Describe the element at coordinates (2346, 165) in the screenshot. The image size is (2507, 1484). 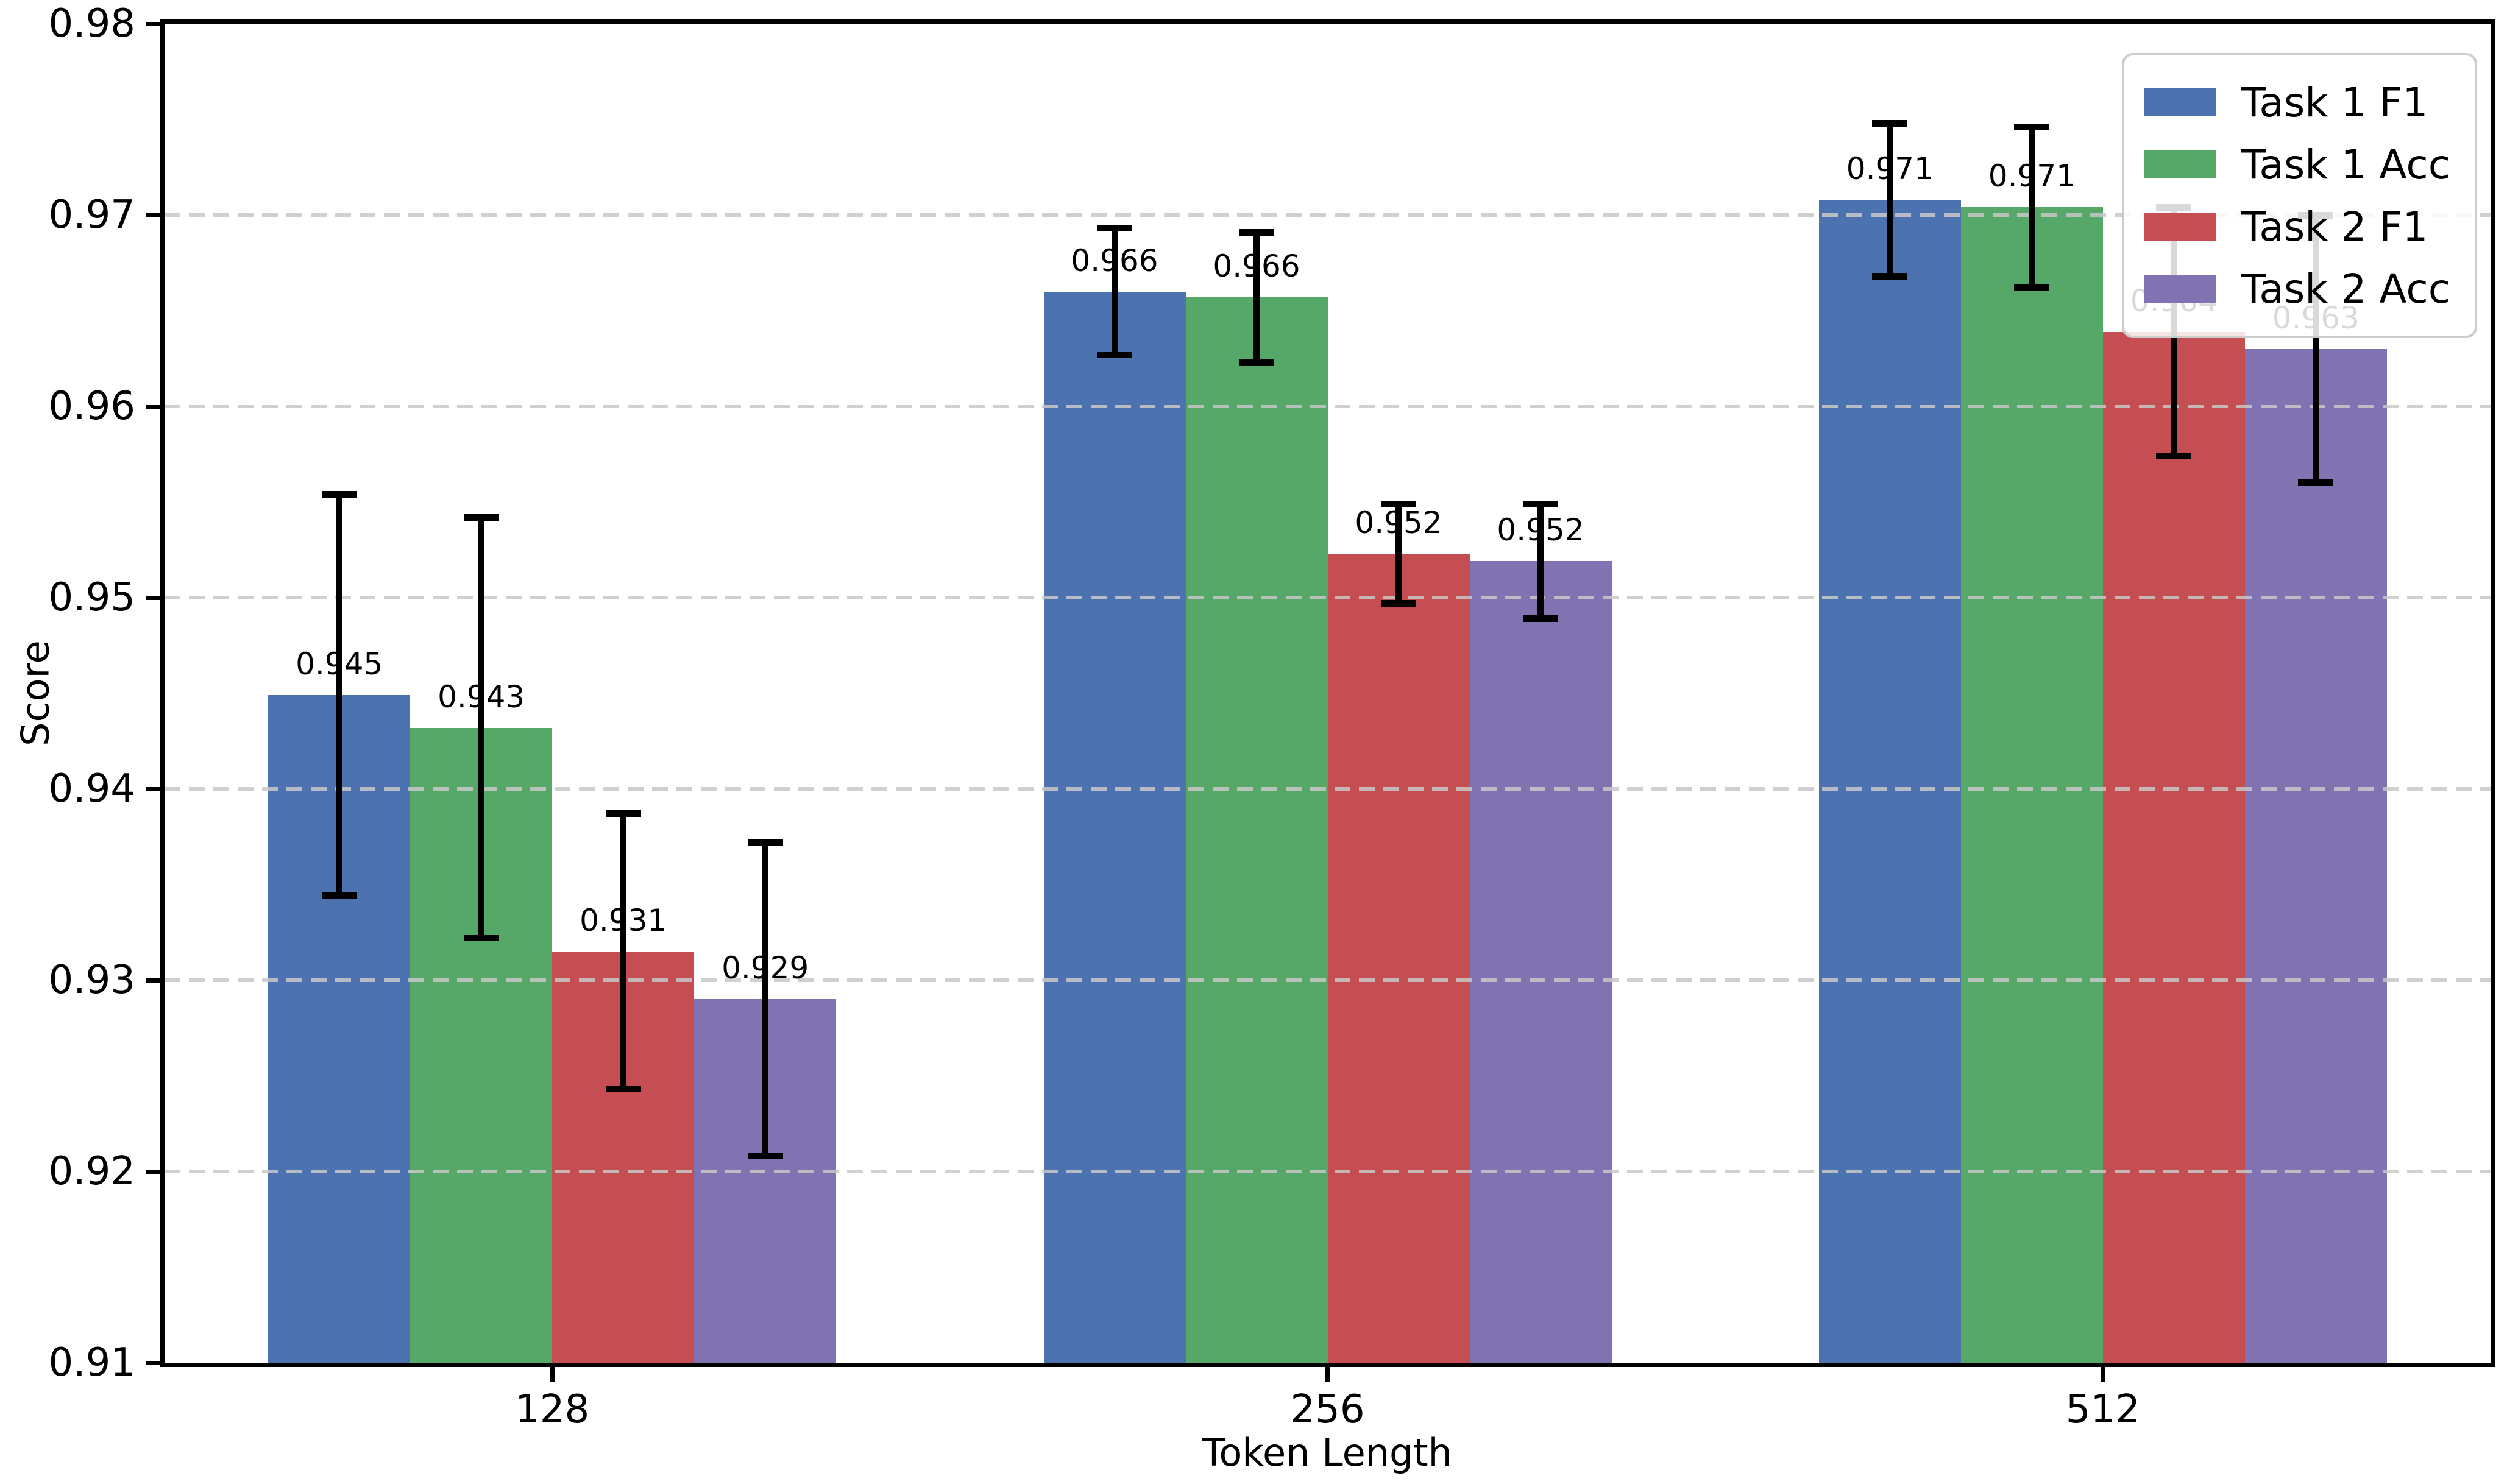
I see `legend-label: Task 1 Acc` at that location.